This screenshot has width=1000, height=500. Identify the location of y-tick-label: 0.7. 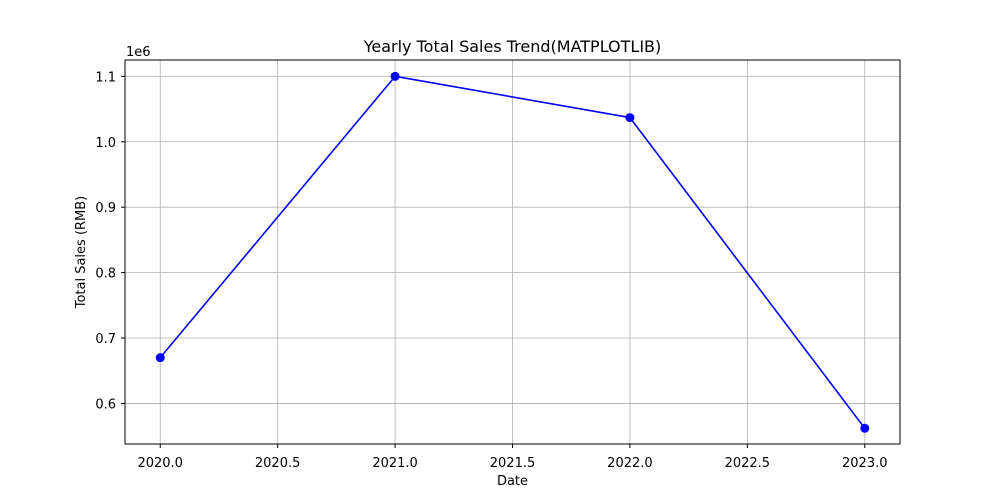
(105, 339).